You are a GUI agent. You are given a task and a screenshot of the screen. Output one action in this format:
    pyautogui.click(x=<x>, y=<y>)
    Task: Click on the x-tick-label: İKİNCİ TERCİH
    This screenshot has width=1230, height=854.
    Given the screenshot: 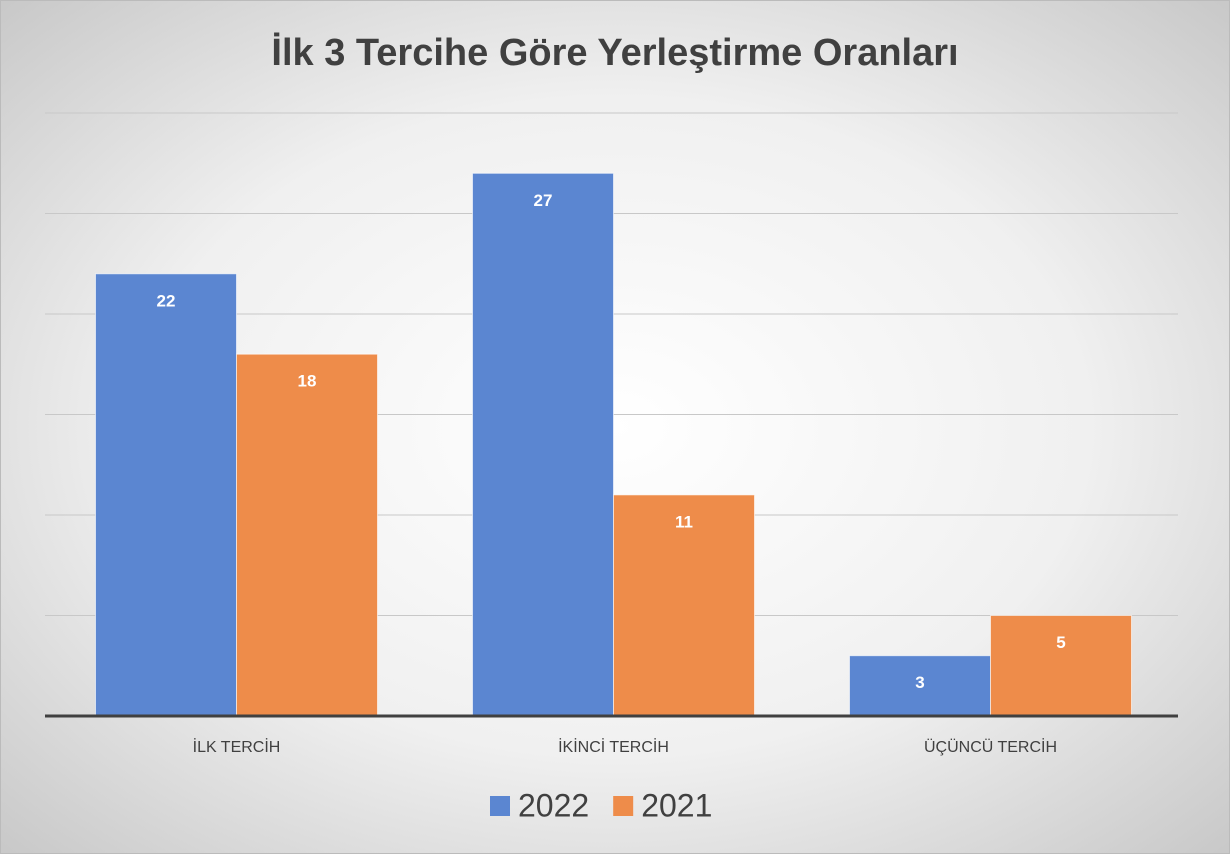 What is the action you would take?
    pyautogui.click(x=613, y=746)
    